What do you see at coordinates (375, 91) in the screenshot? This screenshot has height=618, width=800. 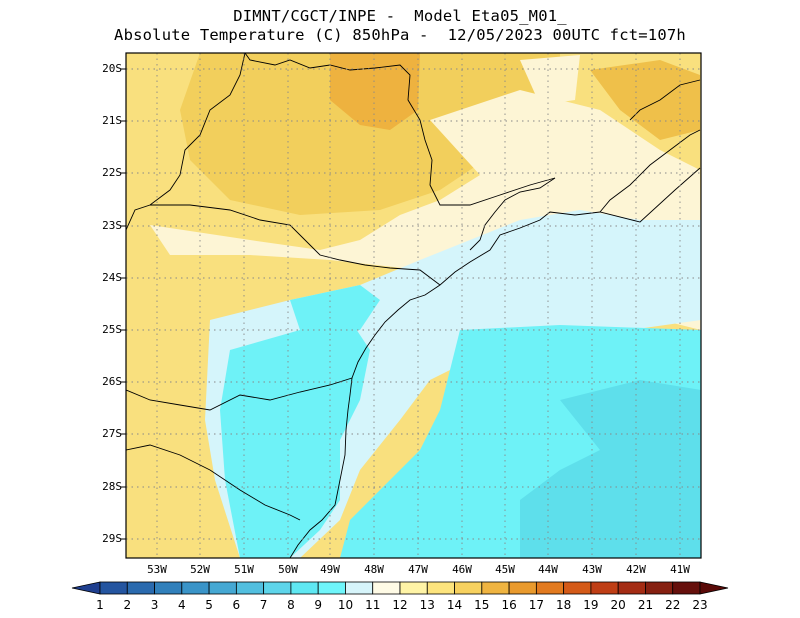 I see `field-hot-core` at bounding box center [375, 91].